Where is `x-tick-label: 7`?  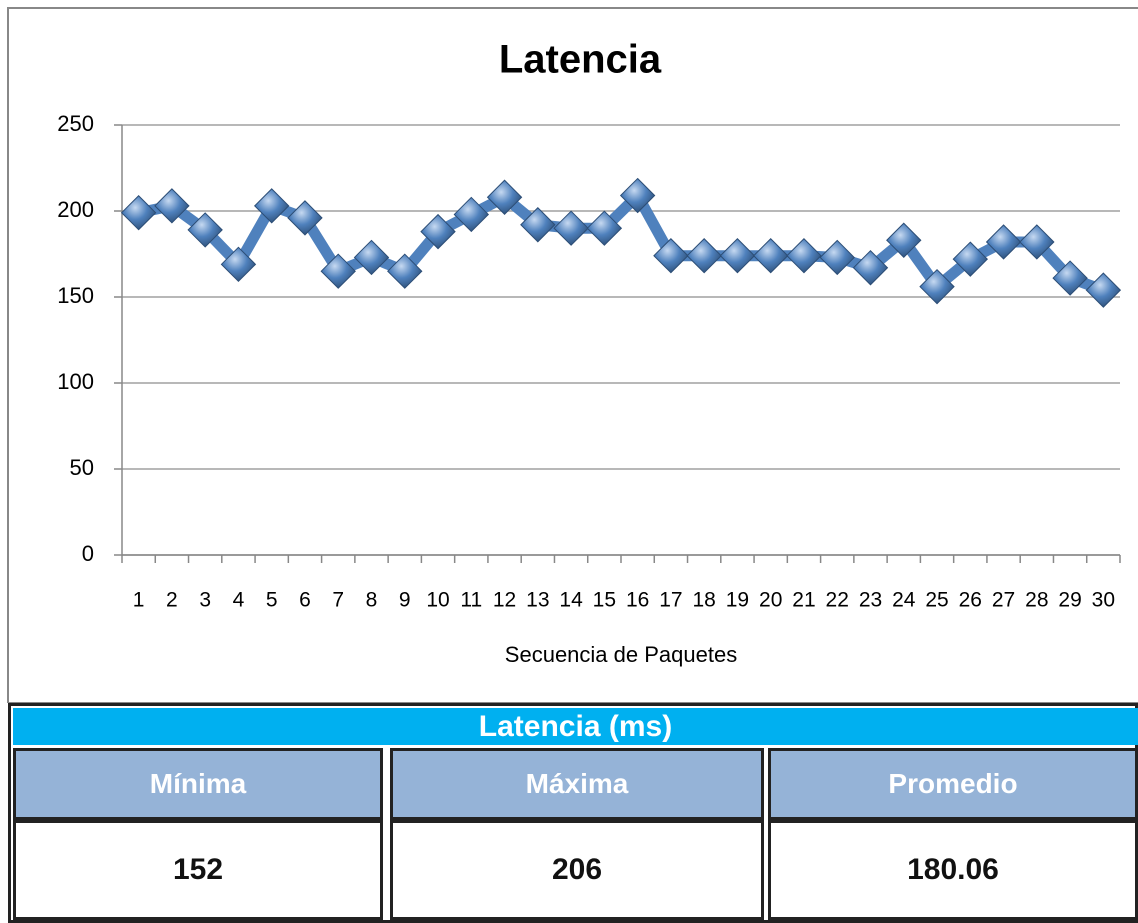 x-tick-label: 7 is located at coordinates (338, 600).